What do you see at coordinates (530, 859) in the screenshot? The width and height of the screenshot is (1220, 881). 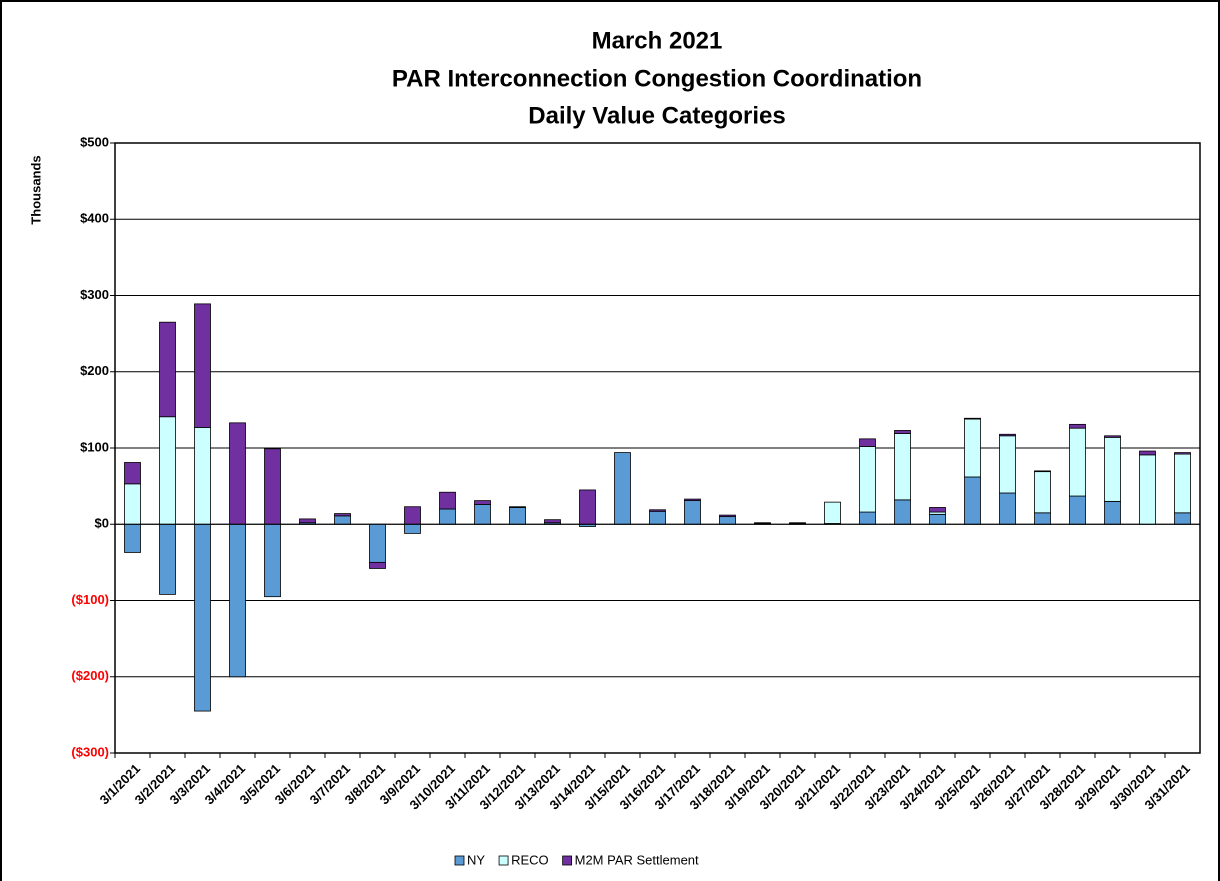 I see `legend-label: RECO` at bounding box center [530, 859].